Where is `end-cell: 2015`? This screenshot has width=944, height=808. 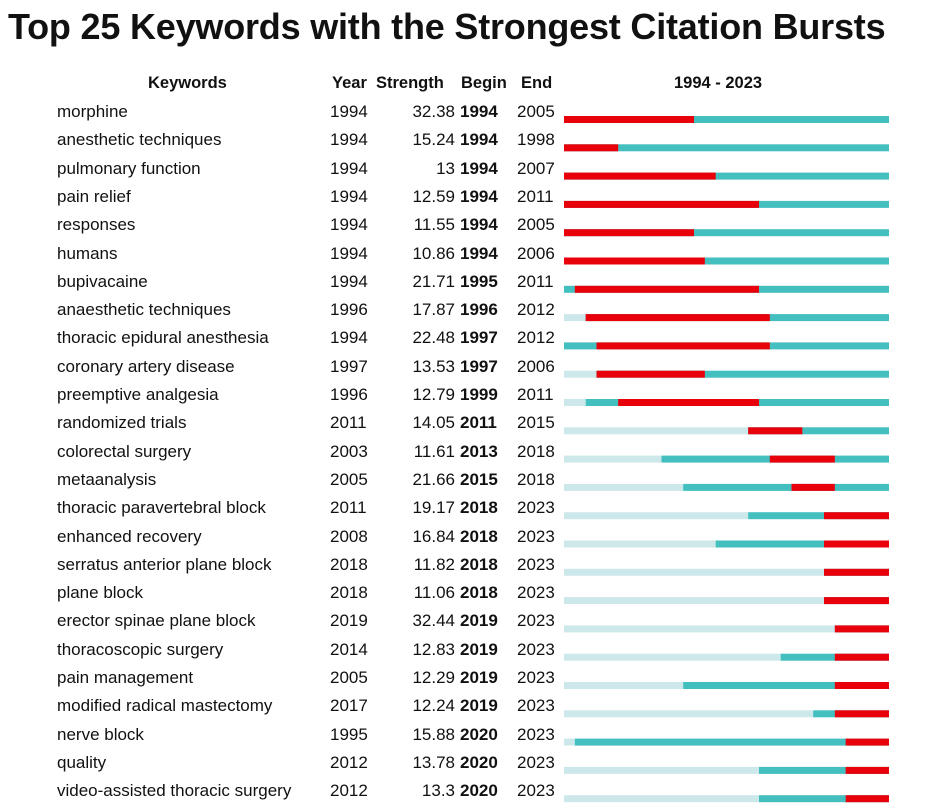
end-cell: 2015 is located at coordinates (536, 423).